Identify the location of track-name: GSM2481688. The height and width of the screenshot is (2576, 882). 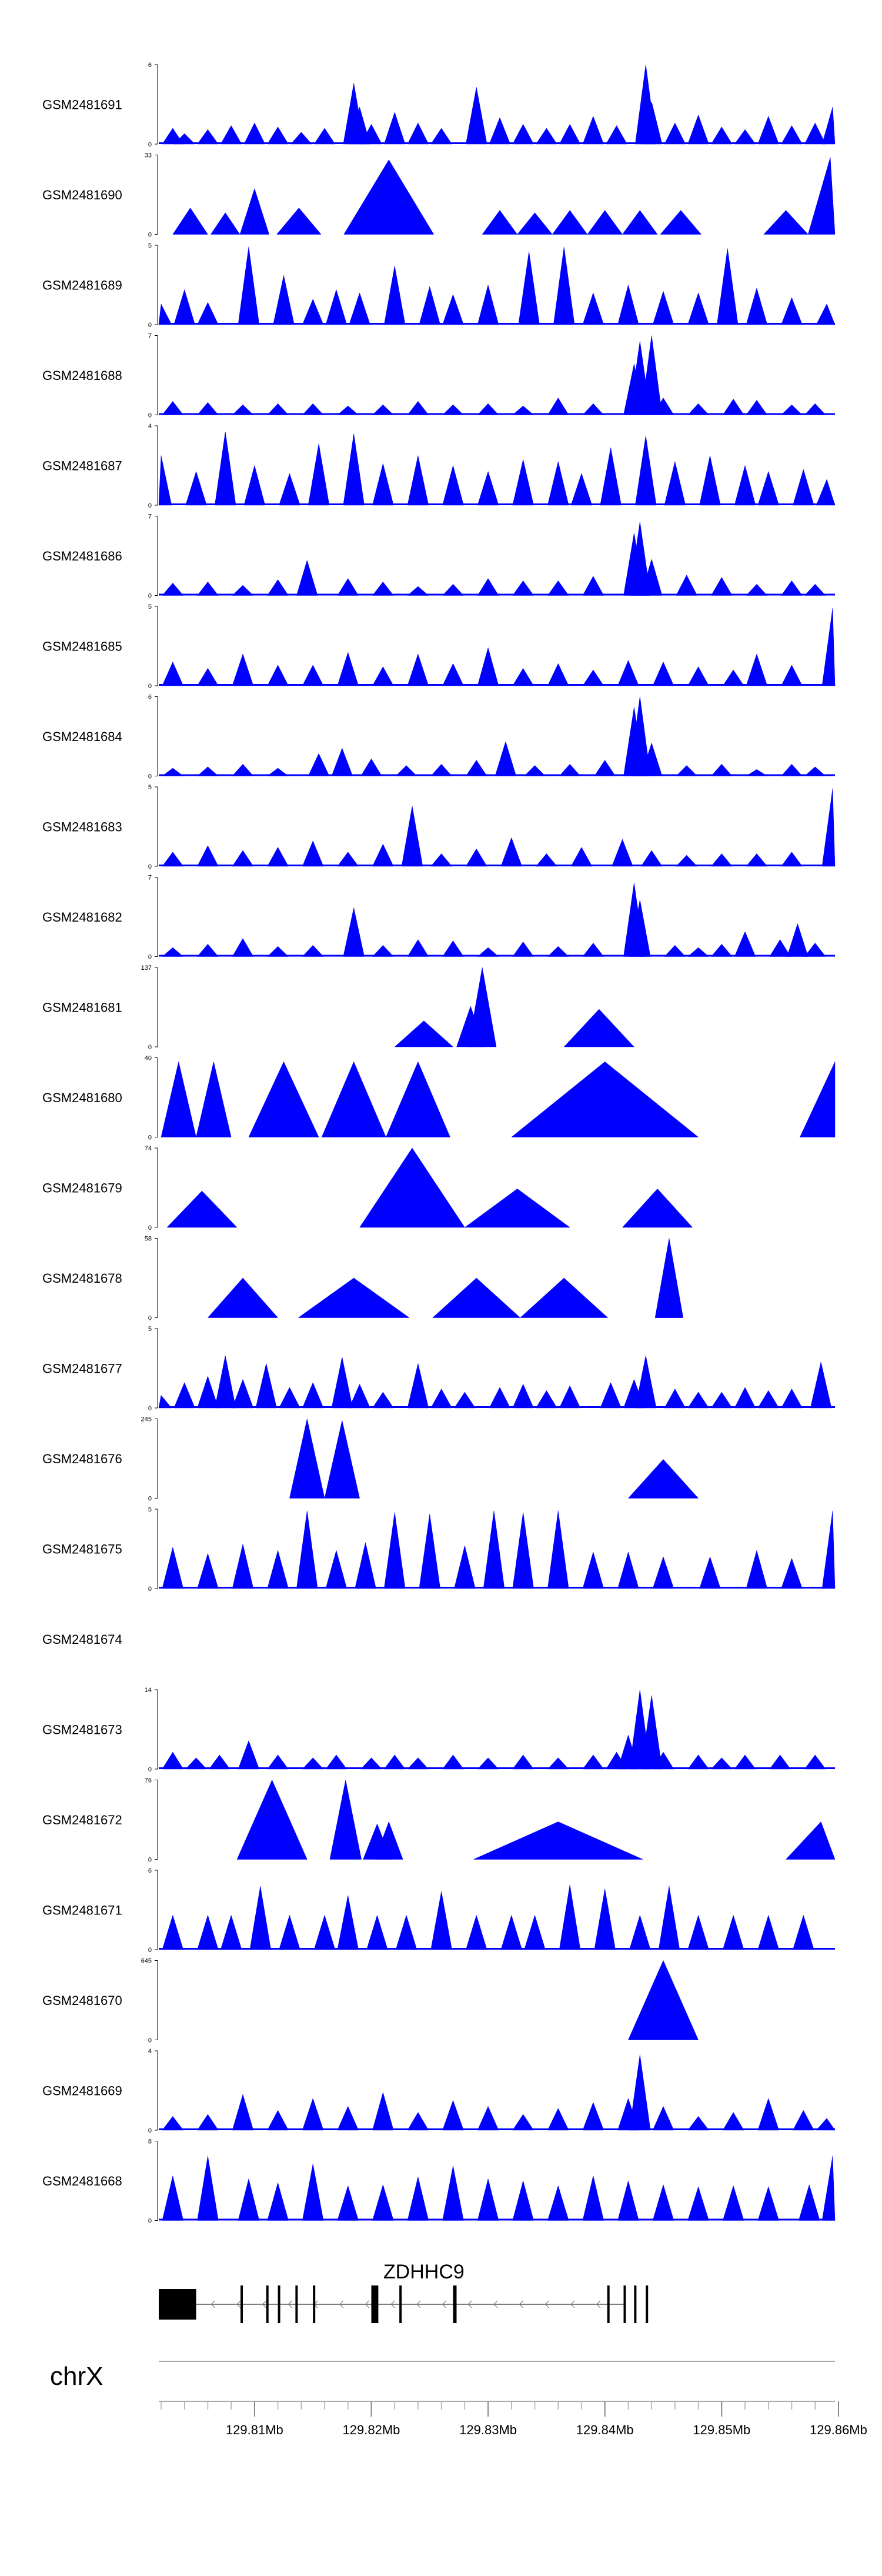
(82, 375).